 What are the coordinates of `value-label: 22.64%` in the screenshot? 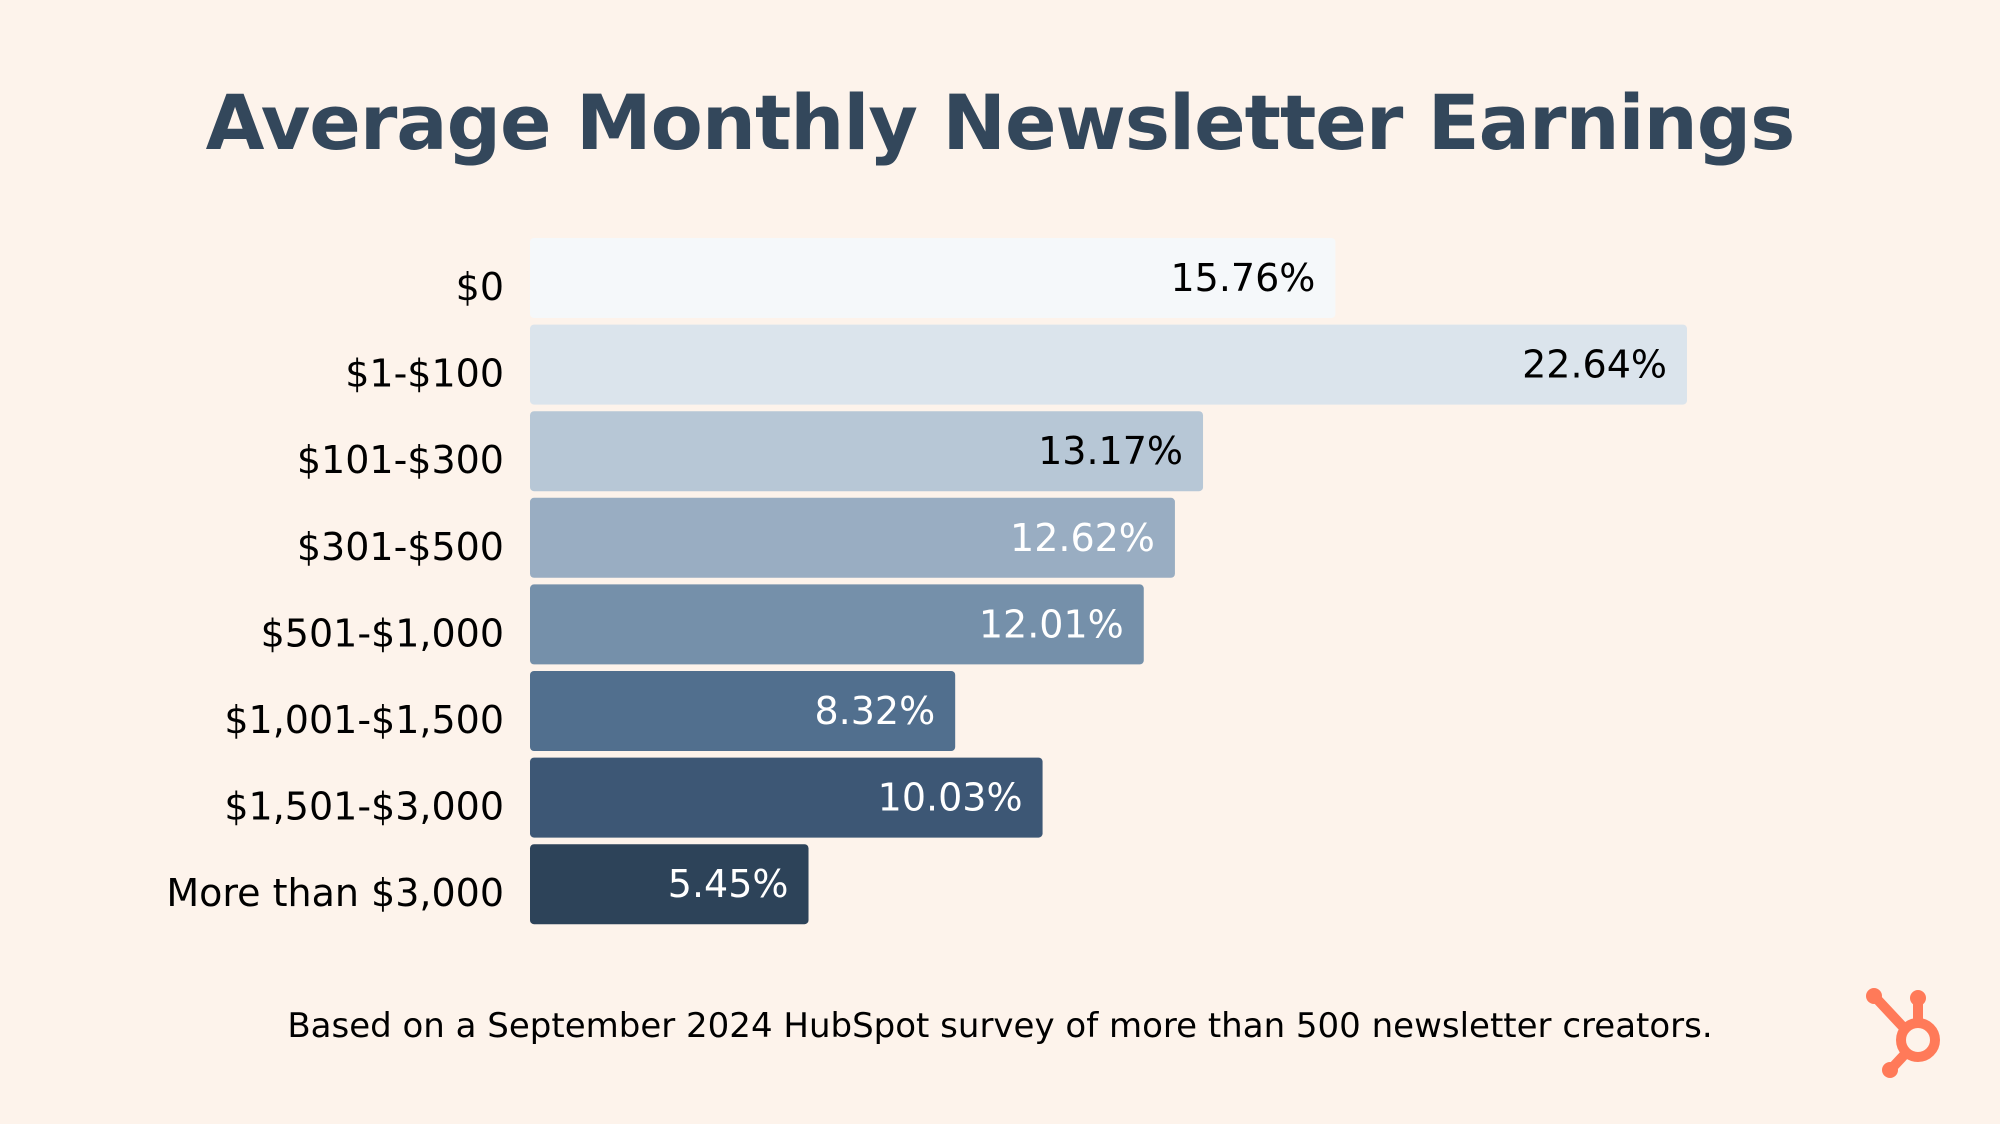 It's located at (1594, 365).